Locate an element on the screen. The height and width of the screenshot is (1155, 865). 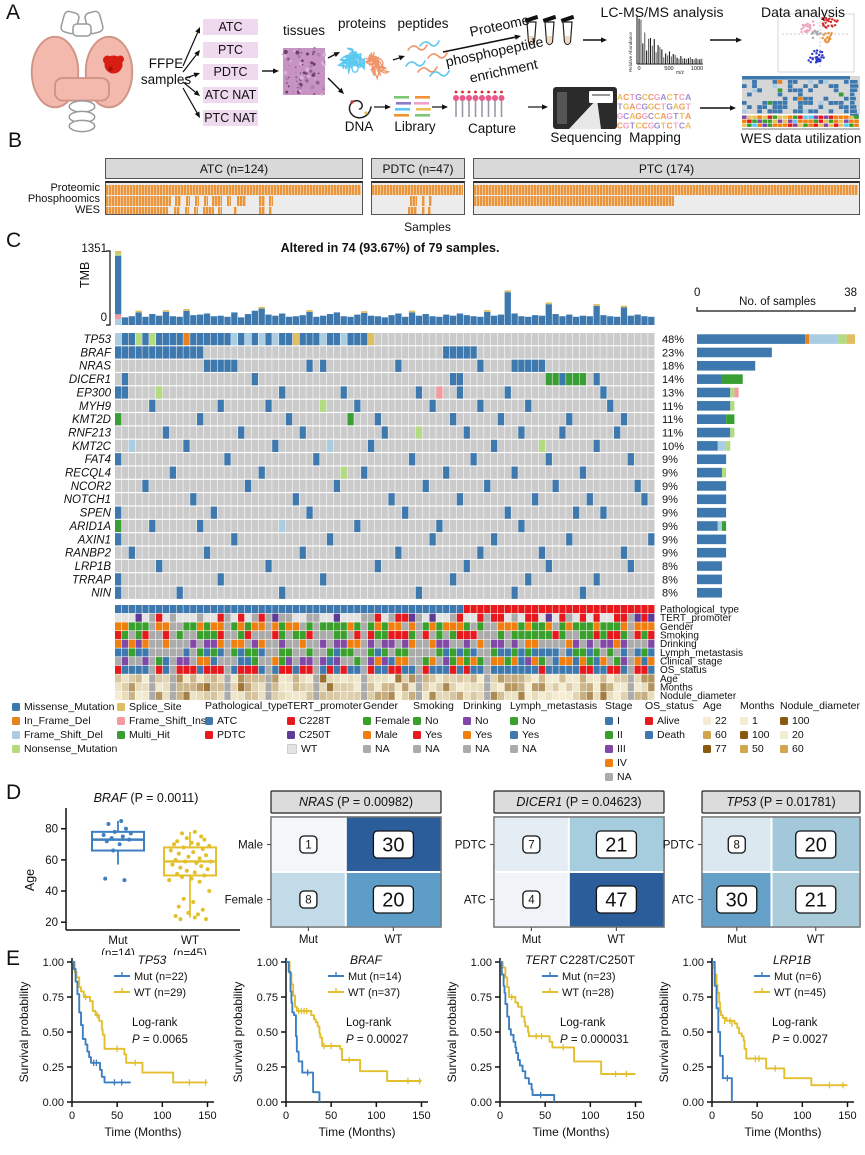
svg-text: 0.75 is located at coordinates (53, 998).